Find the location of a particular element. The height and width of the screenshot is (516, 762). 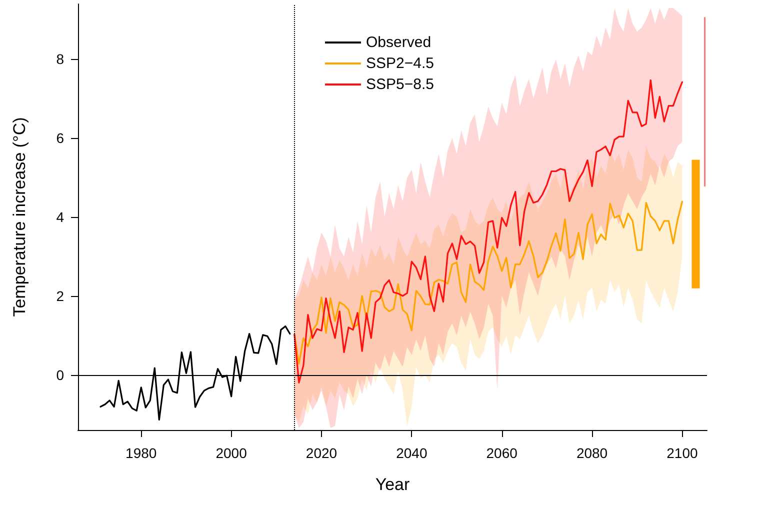

x-tick-label: 2100 is located at coordinates (682, 453).